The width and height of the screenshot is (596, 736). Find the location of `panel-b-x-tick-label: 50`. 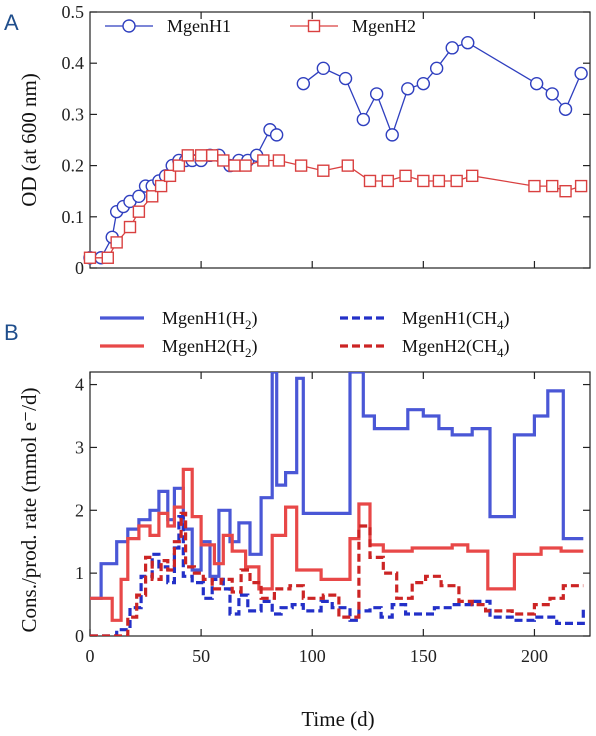

panel-b-x-tick-label: 50 is located at coordinates (201, 656).